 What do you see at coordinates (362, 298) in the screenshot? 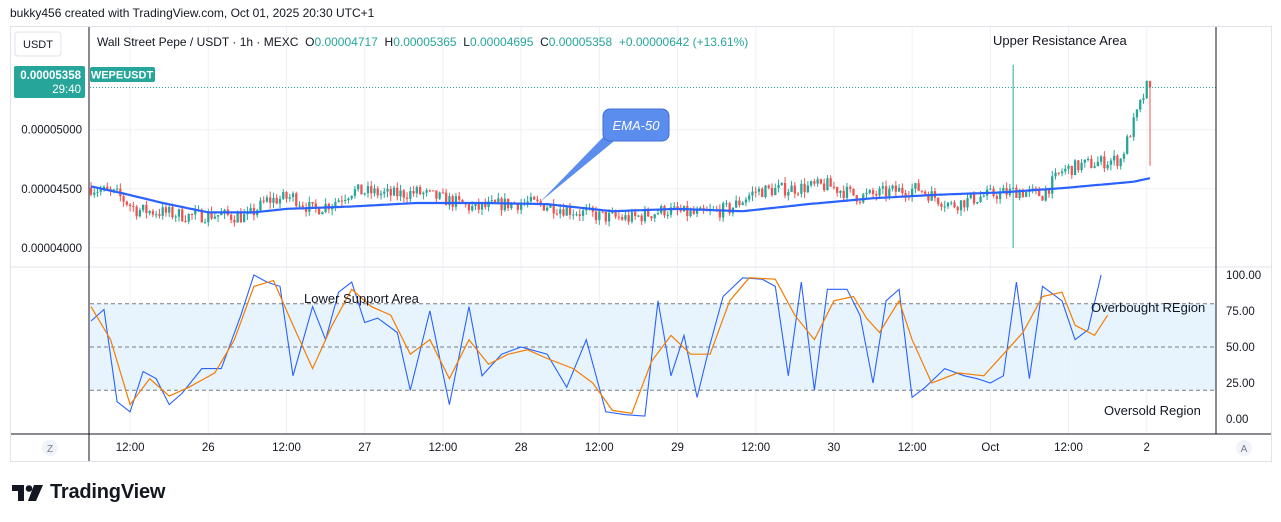
I see `lower-support-label: Lower Support Area` at bounding box center [362, 298].